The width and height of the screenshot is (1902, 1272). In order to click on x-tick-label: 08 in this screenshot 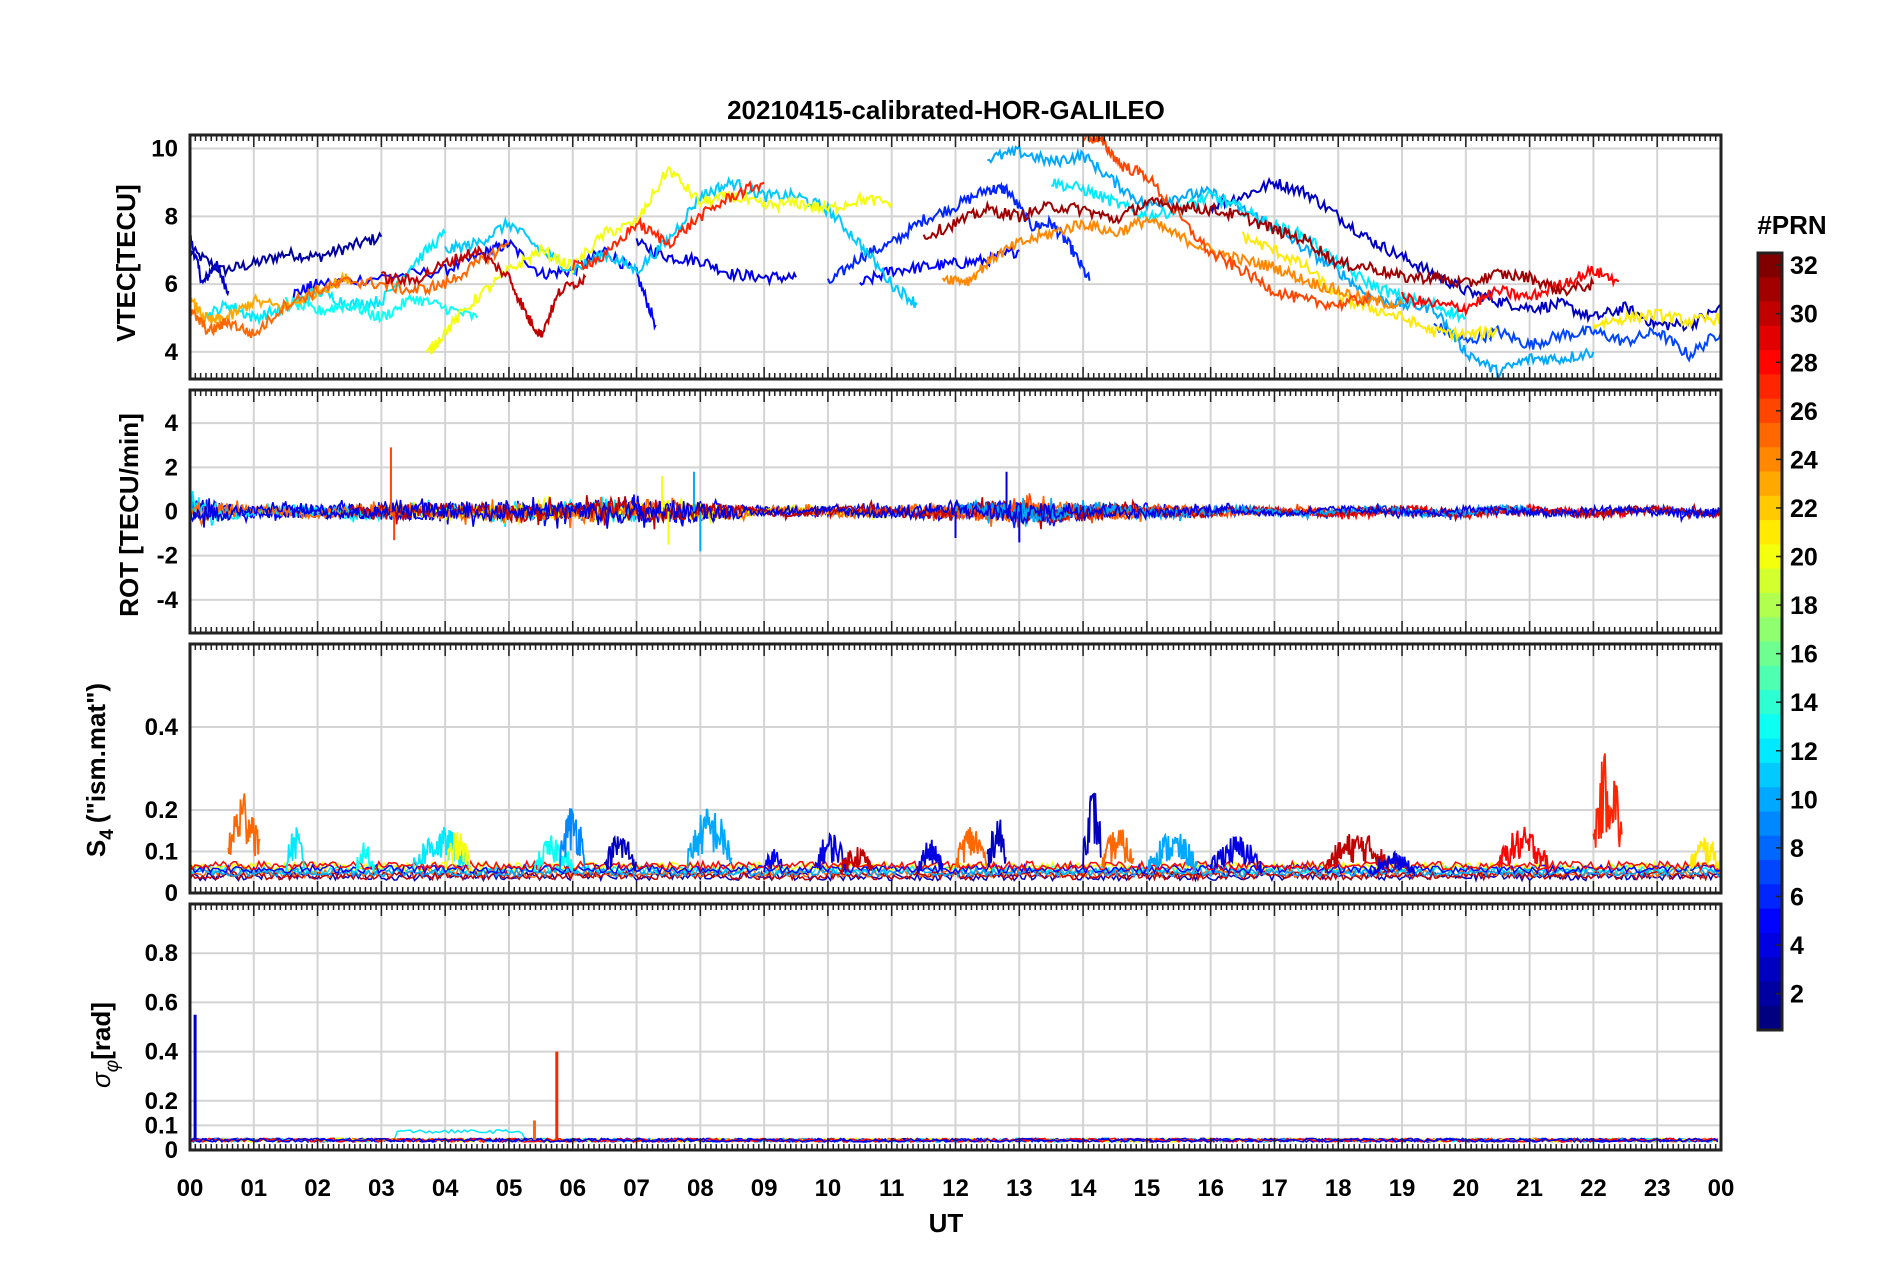, I will do `click(700, 1188)`.